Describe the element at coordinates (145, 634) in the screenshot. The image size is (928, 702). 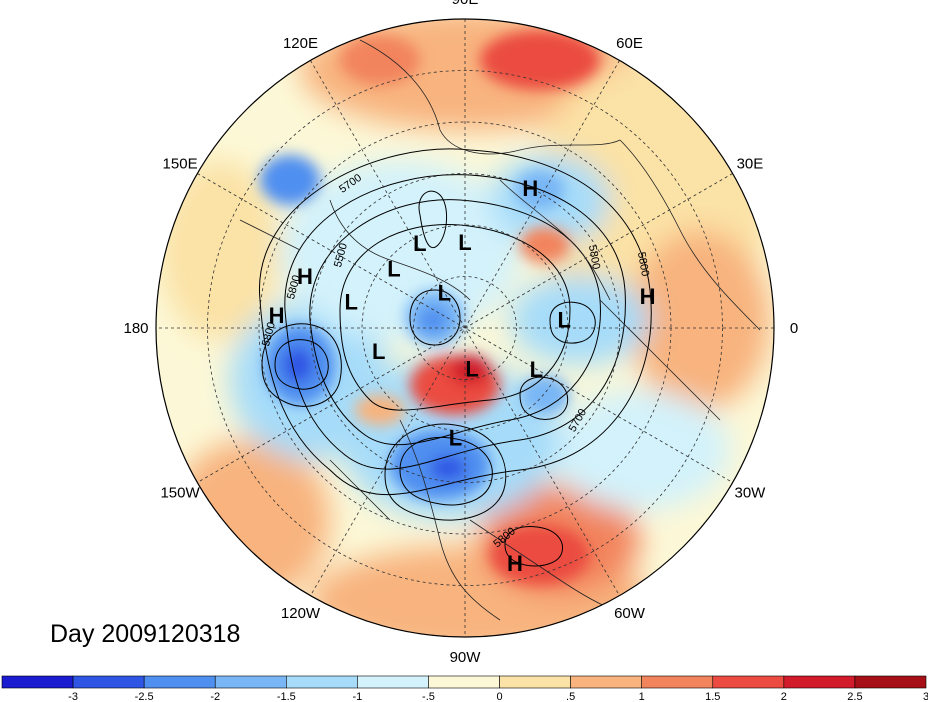
I see `date-title: Day 2009120318` at that location.